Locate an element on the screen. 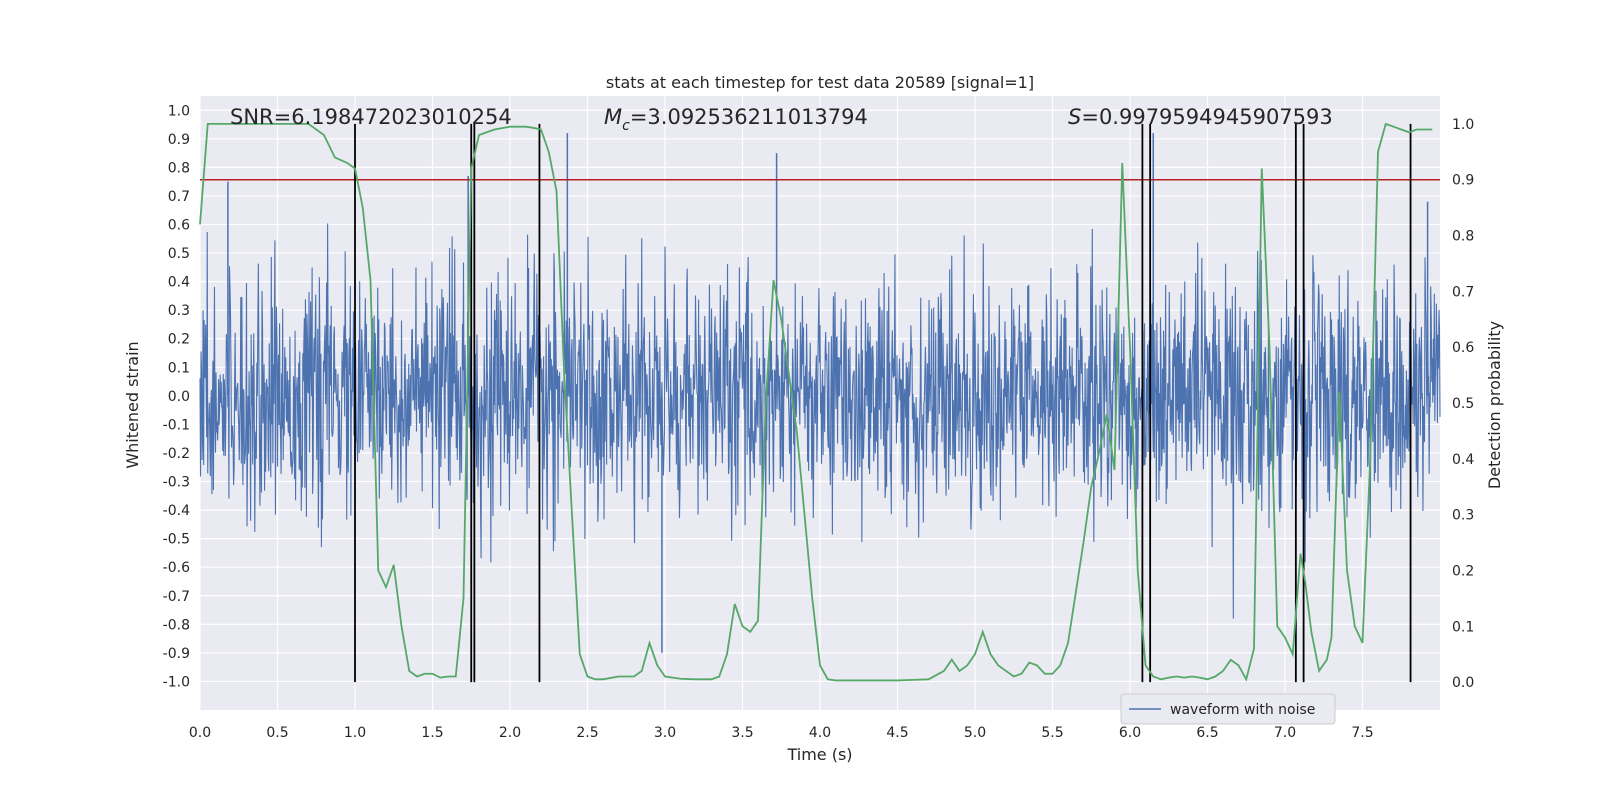 The height and width of the screenshot is (800, 1600). x-tick-label: 1.0 is located at coordinates (355, 733).